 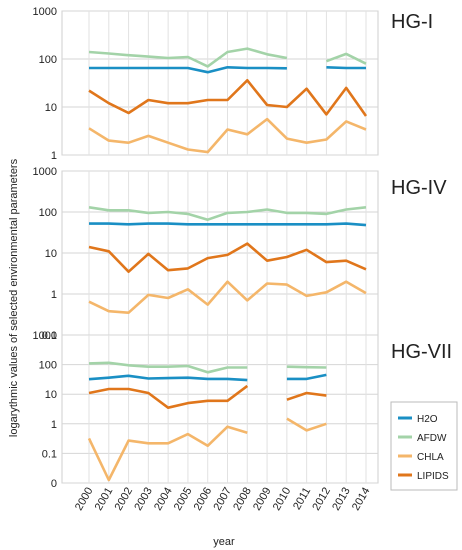 I want to click on legend-label-chla: CHLA, so click(x=430, y=457).